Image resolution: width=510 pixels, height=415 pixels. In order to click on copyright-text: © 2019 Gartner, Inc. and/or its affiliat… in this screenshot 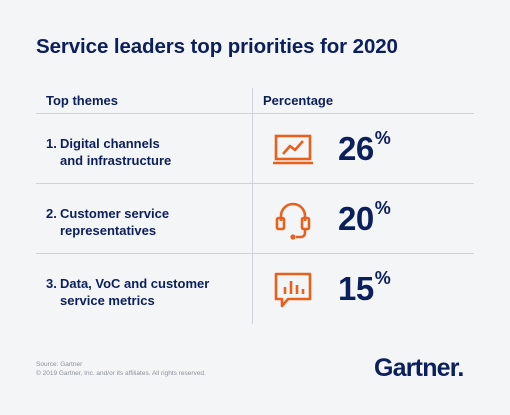, I will do `click(121, 373)`.